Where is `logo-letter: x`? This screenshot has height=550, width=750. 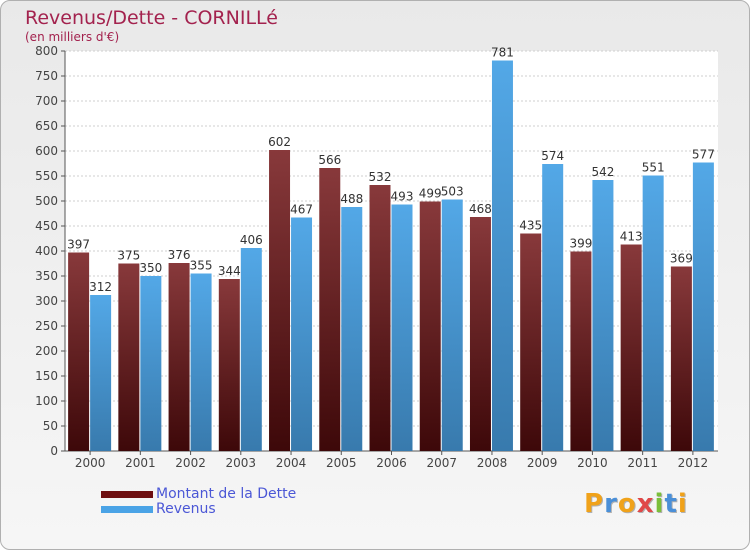
logo-letter: x is located at coordinates (645, 504).